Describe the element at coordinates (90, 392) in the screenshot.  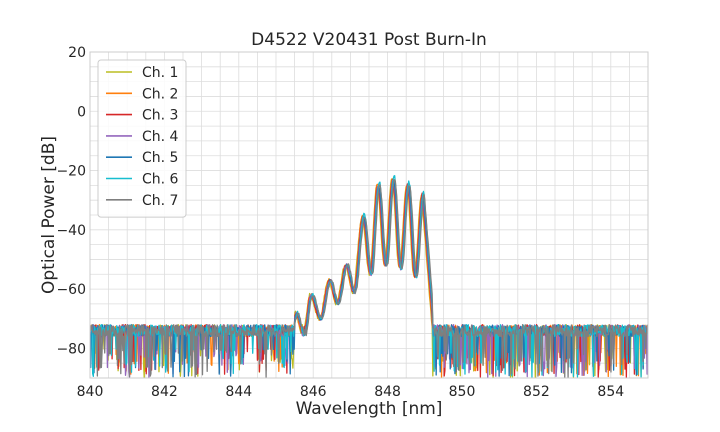
I see `x-tick-label: 840` at that location.